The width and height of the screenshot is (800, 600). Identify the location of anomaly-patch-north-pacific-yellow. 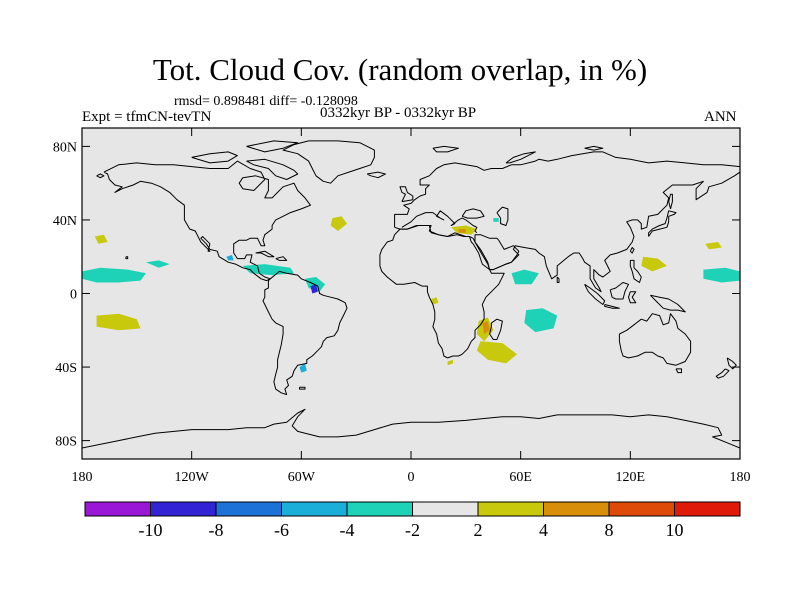
(101, 239).